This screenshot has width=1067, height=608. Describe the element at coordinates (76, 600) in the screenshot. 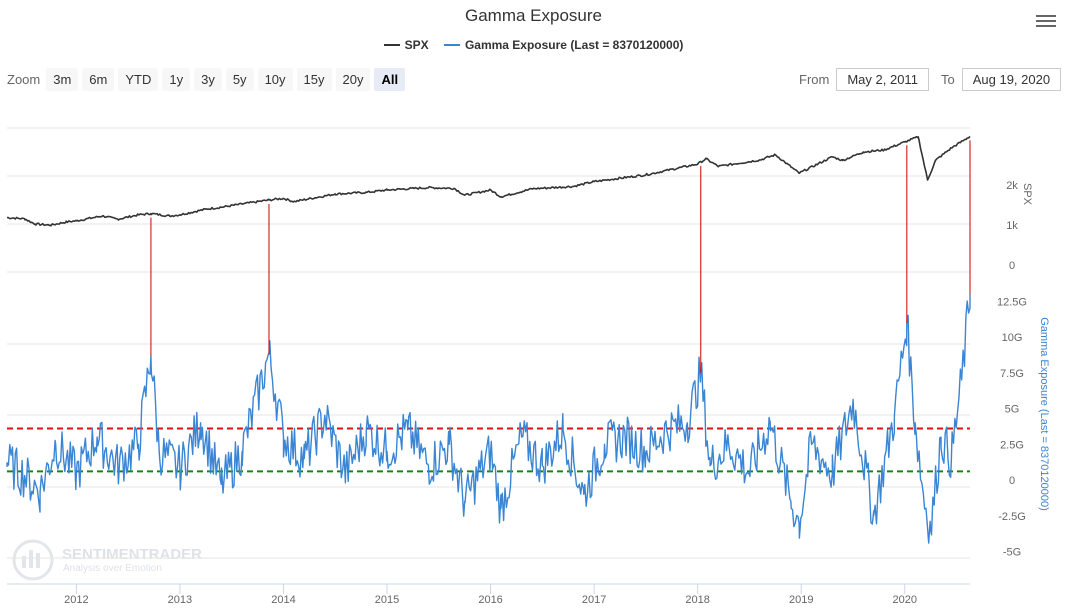

I see `x-tick-label: 2012` at that location.